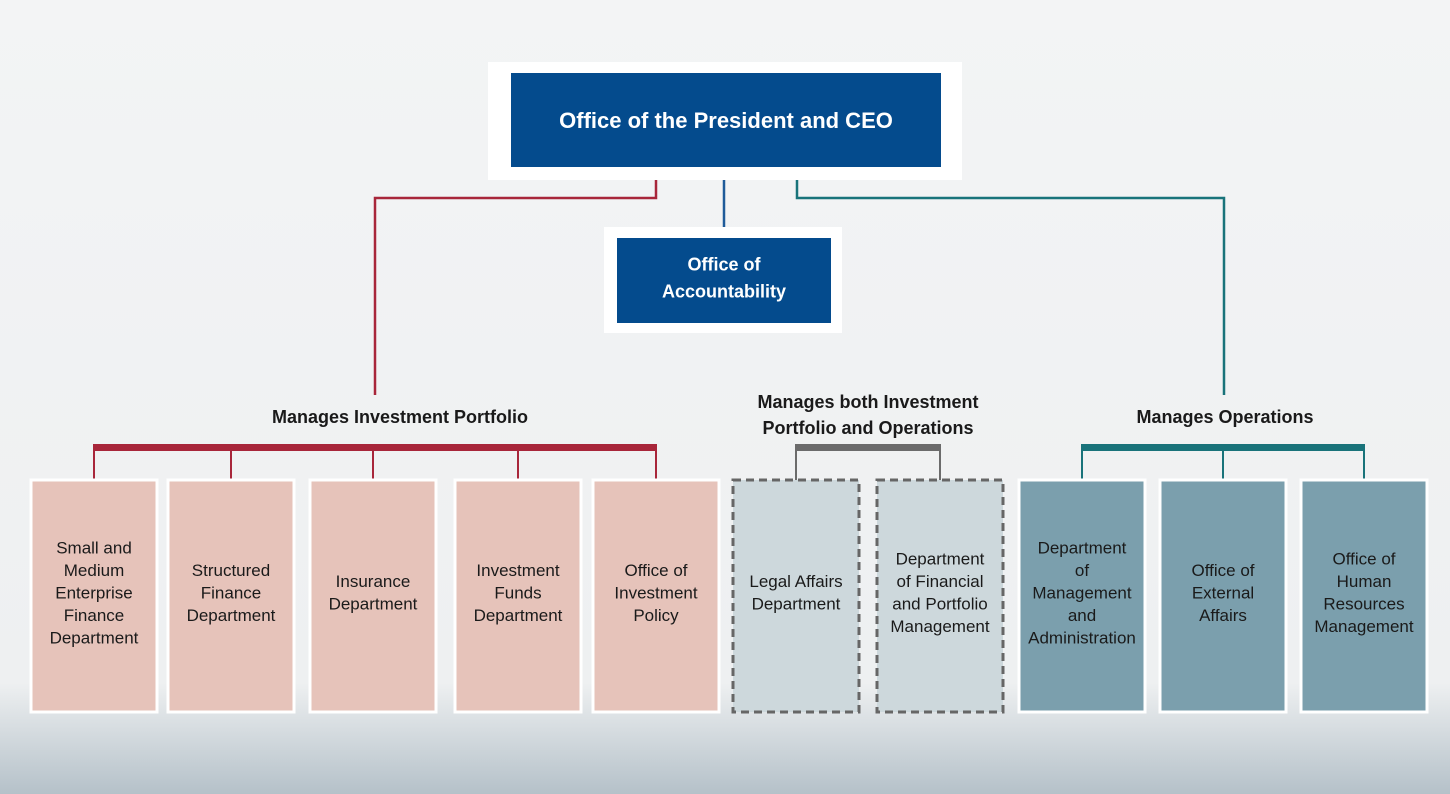 The image size is (1450, 794). Describe the element at coordinates (867, 402) in the screenshot. I see `group-label: Manages both Investment` at that location.